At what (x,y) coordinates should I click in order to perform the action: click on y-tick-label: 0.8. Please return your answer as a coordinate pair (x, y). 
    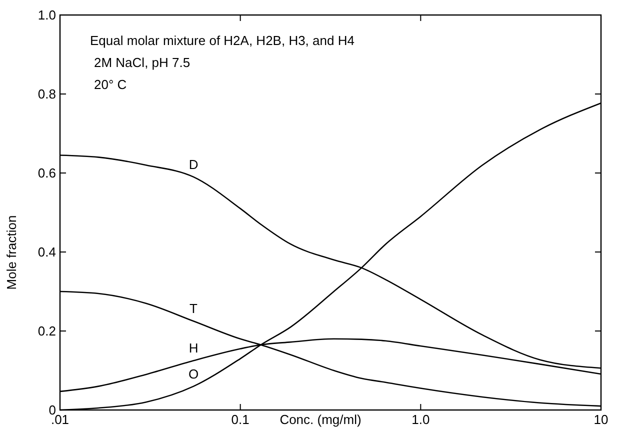
    Looking at the image, I should click on (47, 94).